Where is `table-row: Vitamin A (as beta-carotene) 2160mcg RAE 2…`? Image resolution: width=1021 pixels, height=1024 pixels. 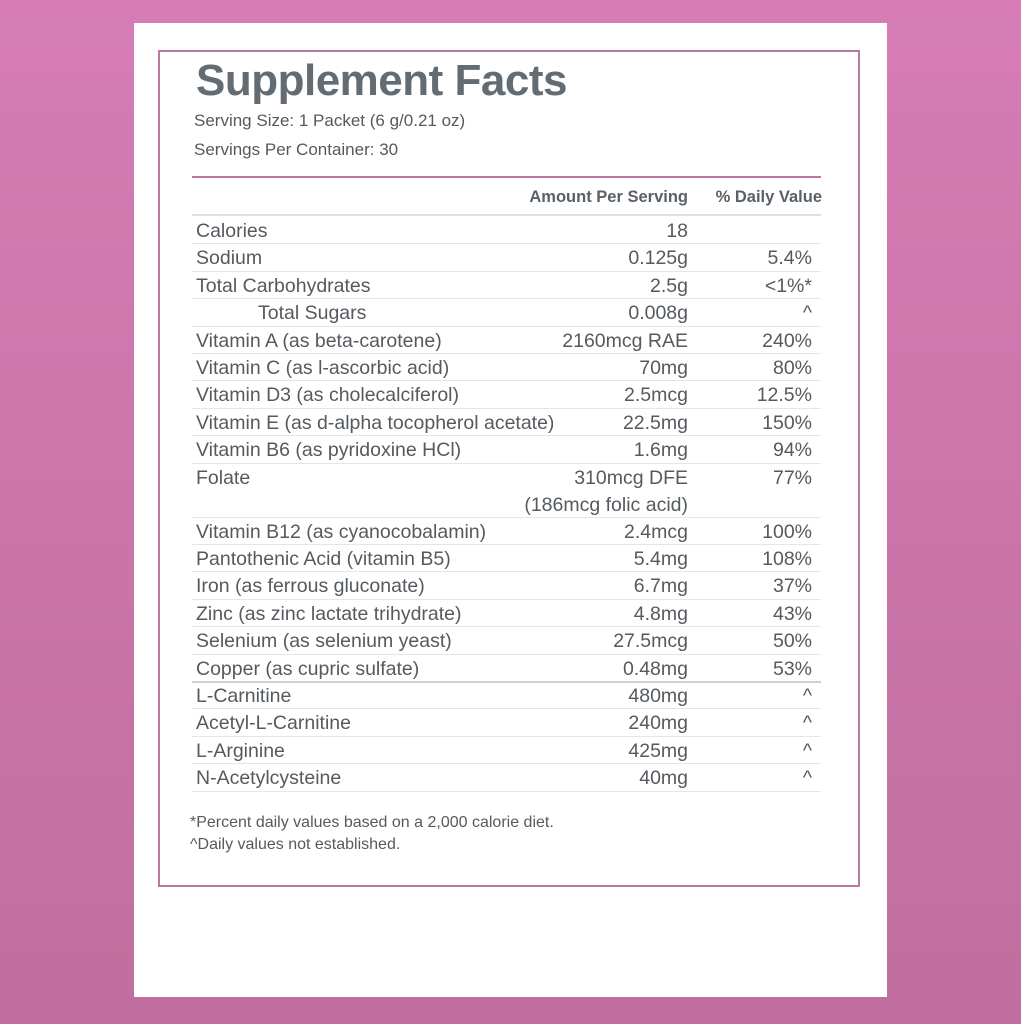
table-row: Vitamin A (as beta-carotene) 2160mcg RAE 2… is located at coordinates (506, 340).